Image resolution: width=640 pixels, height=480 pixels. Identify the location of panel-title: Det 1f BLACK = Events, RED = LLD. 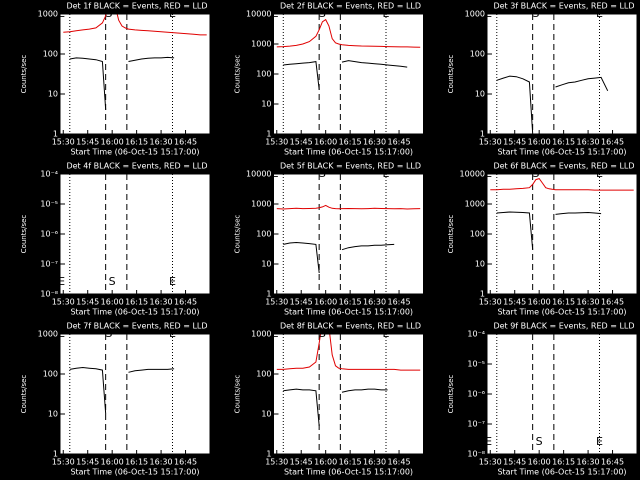
(136, 6).